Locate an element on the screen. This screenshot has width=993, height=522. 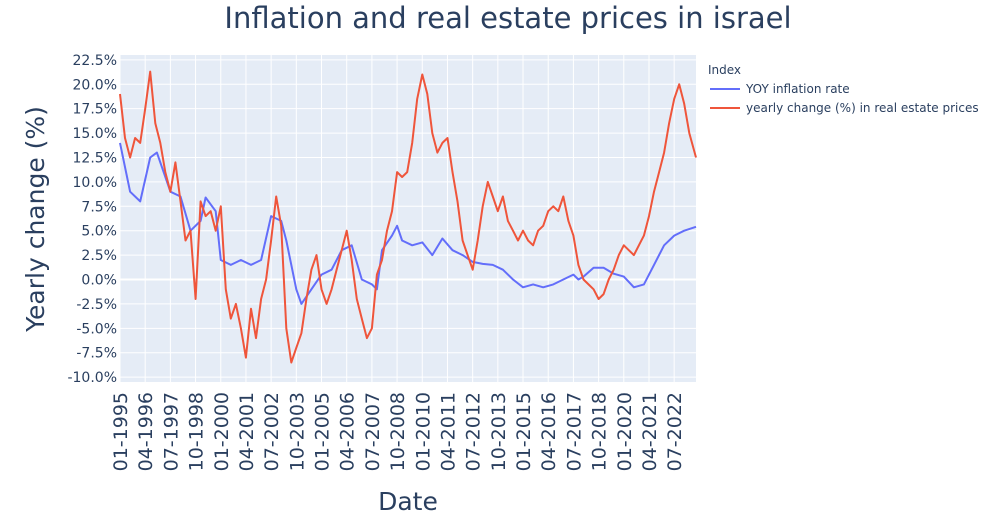
x-tick-label: 04-2016 is located at coordinates (549, 431).